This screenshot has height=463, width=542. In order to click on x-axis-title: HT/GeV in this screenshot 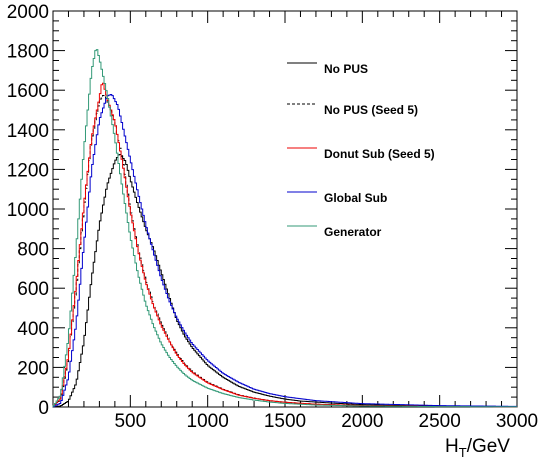, I will do `click(477, 448)`.